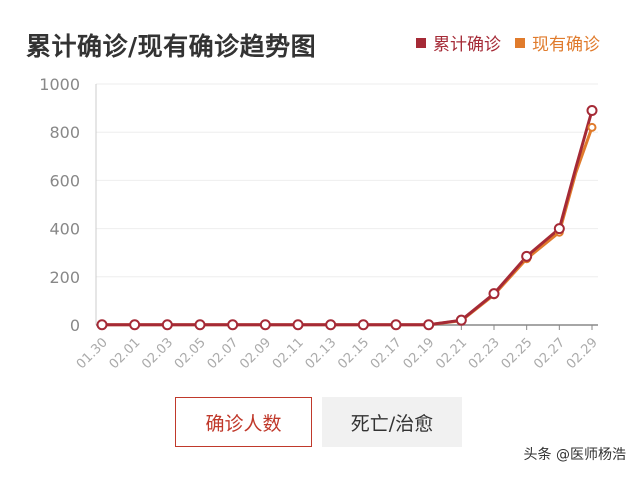  I want to click on view-toggle: 确诊人数 死亡/治愈, so click(318, 422).